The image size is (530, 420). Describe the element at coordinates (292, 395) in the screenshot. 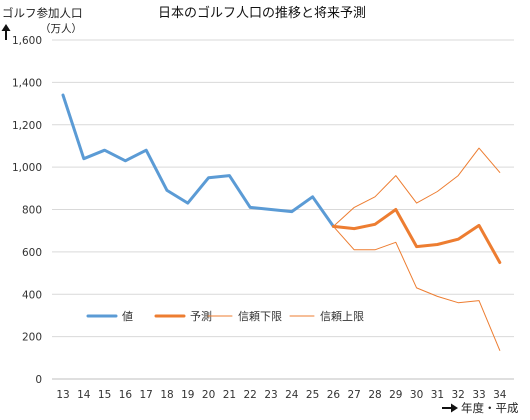

I see `x-tick-label: 24` at that location.